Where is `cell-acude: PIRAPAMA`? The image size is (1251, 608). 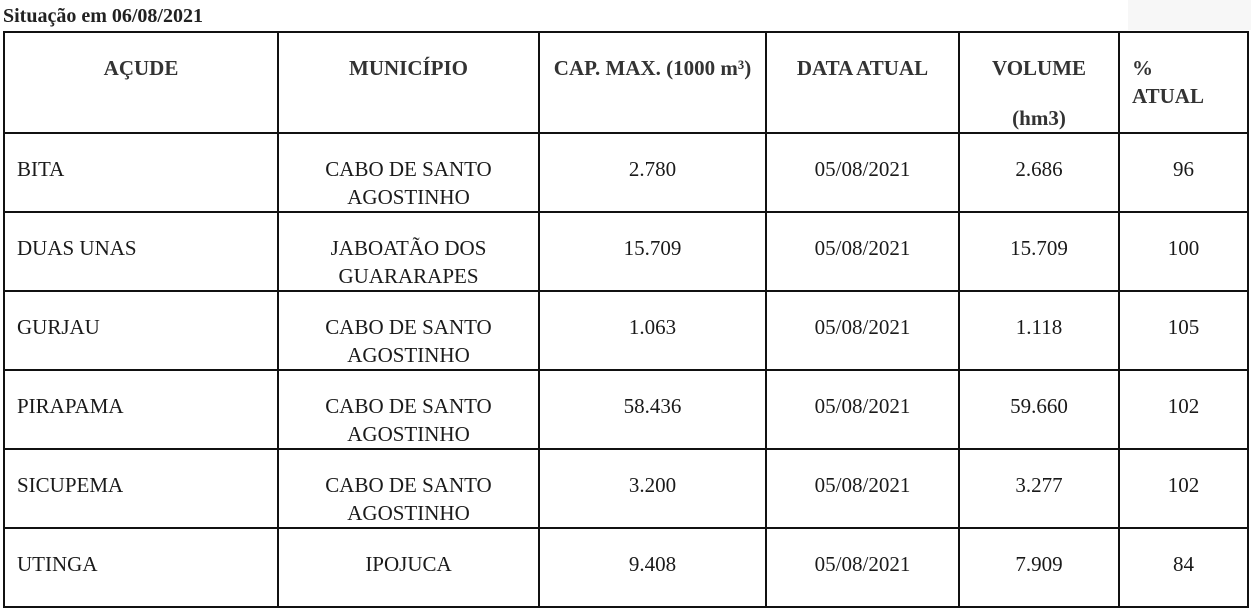
cell-acude: PIRAPAMA is located at coordinates (141, 409).